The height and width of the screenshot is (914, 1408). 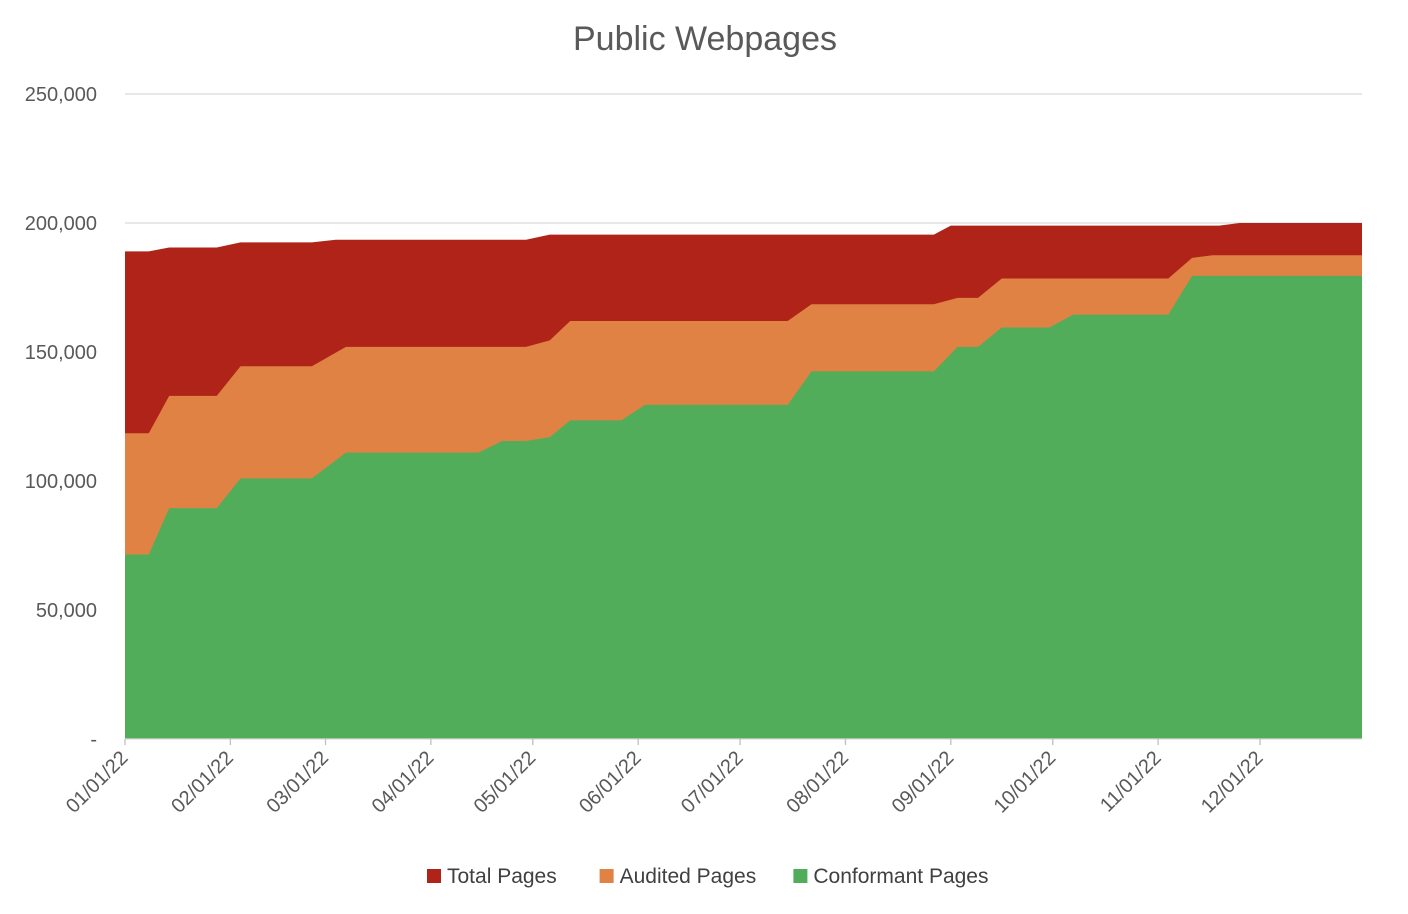 What do you see at coordinates (743, 741) in the screenshot?
I see `x-axis` at bounding box center [743, 741].